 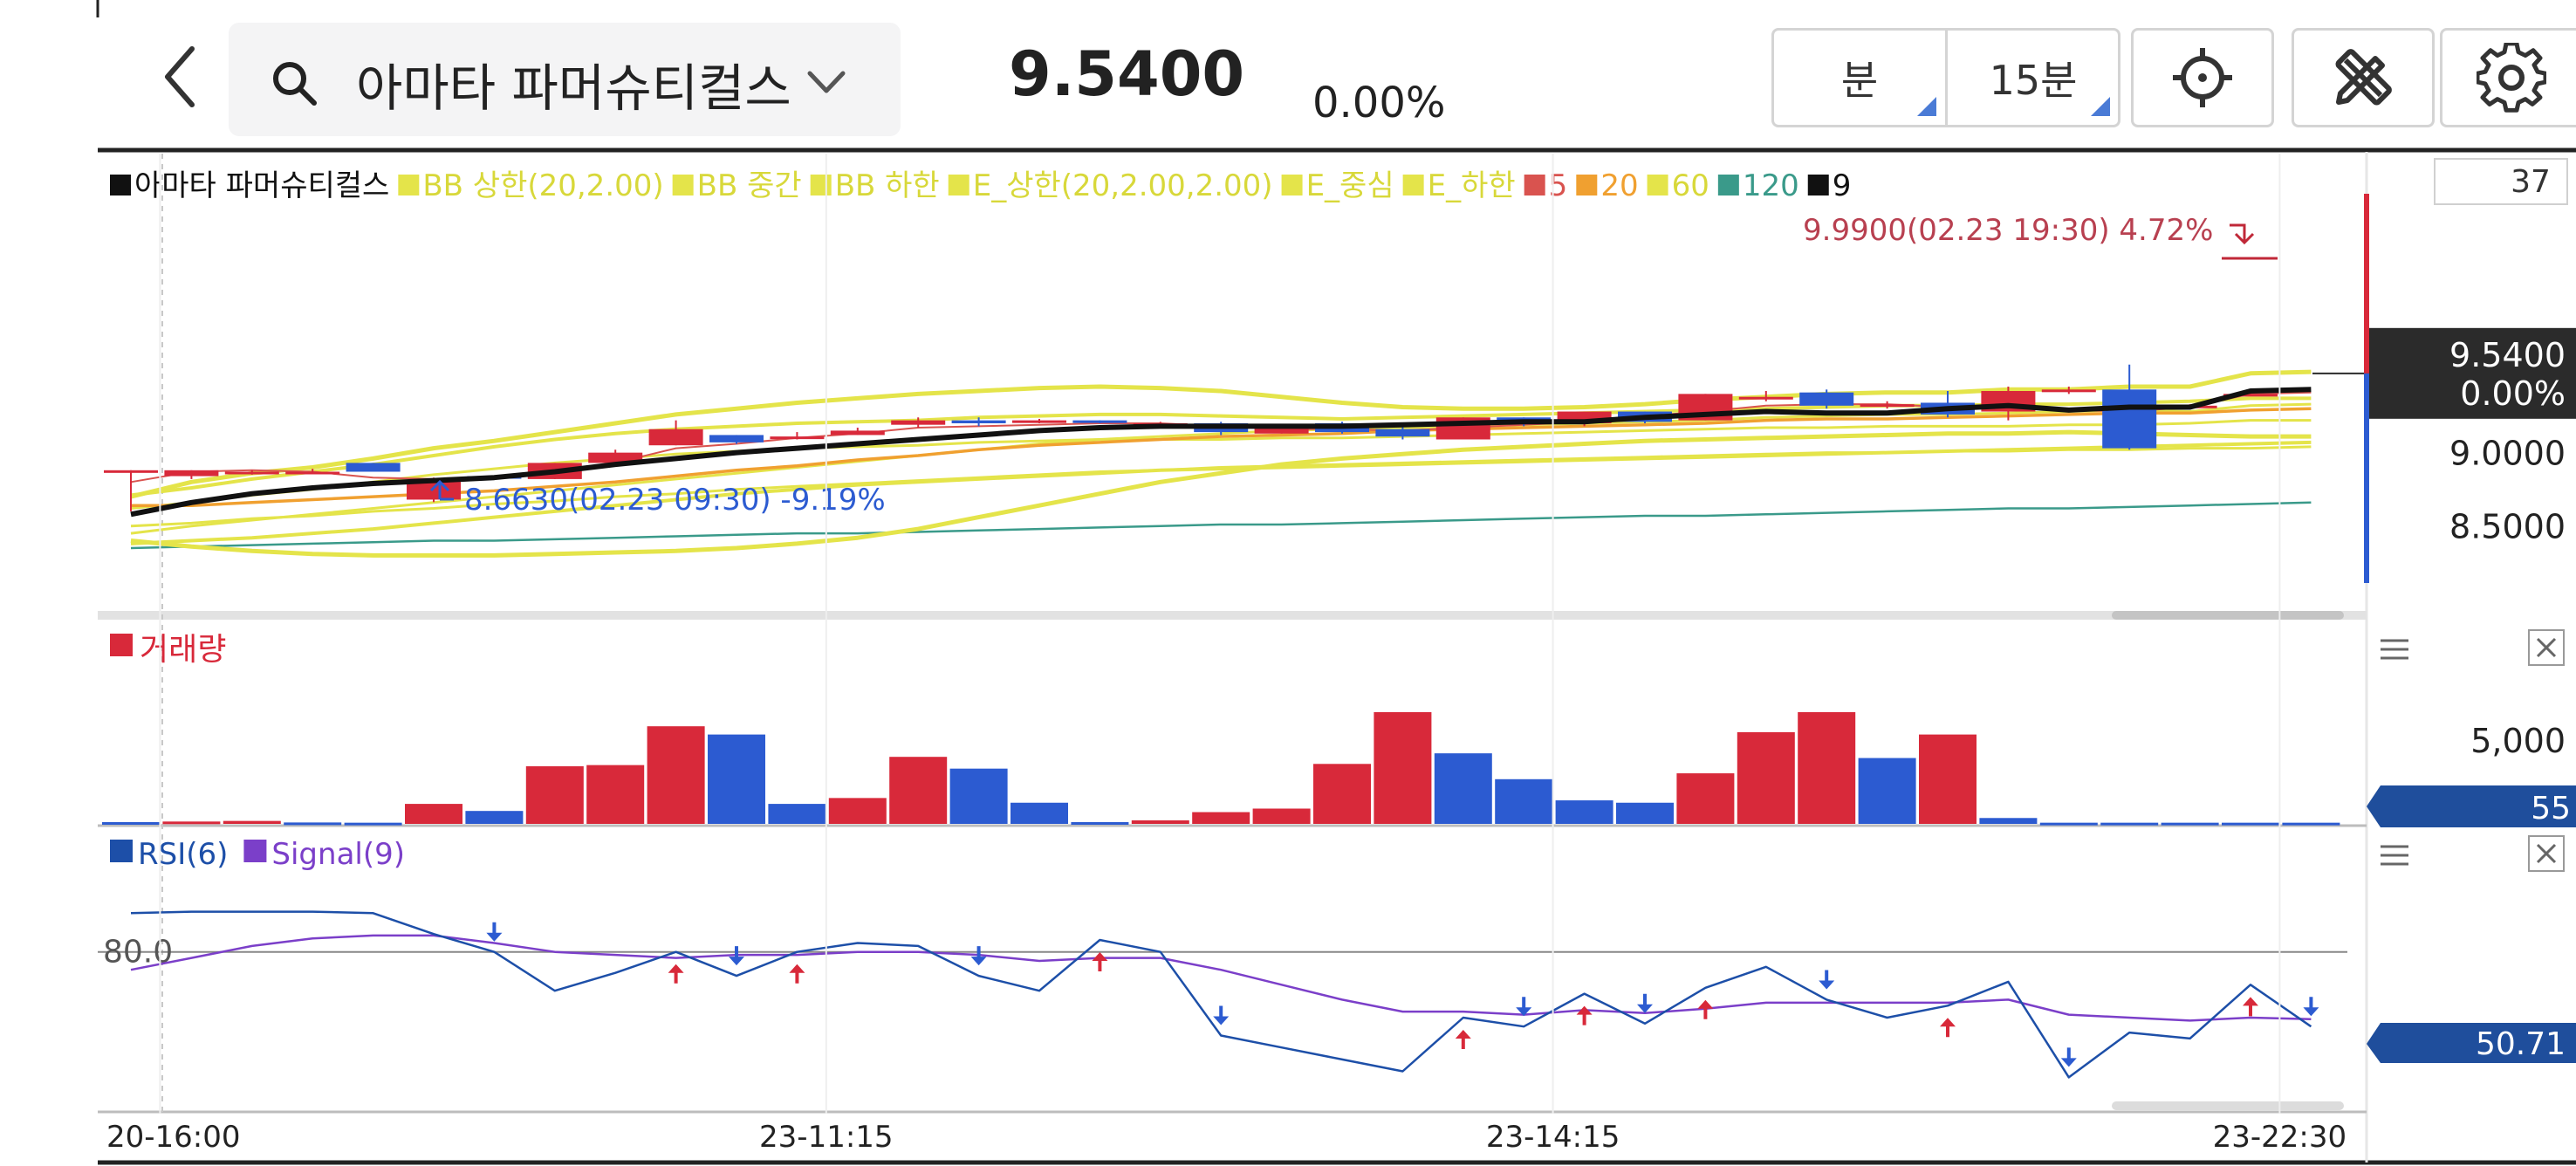 What do you see at coordinates (2395, 855) in the screenshot?
I see `rsi-menu-icon` at bounding box center [2395, 855].